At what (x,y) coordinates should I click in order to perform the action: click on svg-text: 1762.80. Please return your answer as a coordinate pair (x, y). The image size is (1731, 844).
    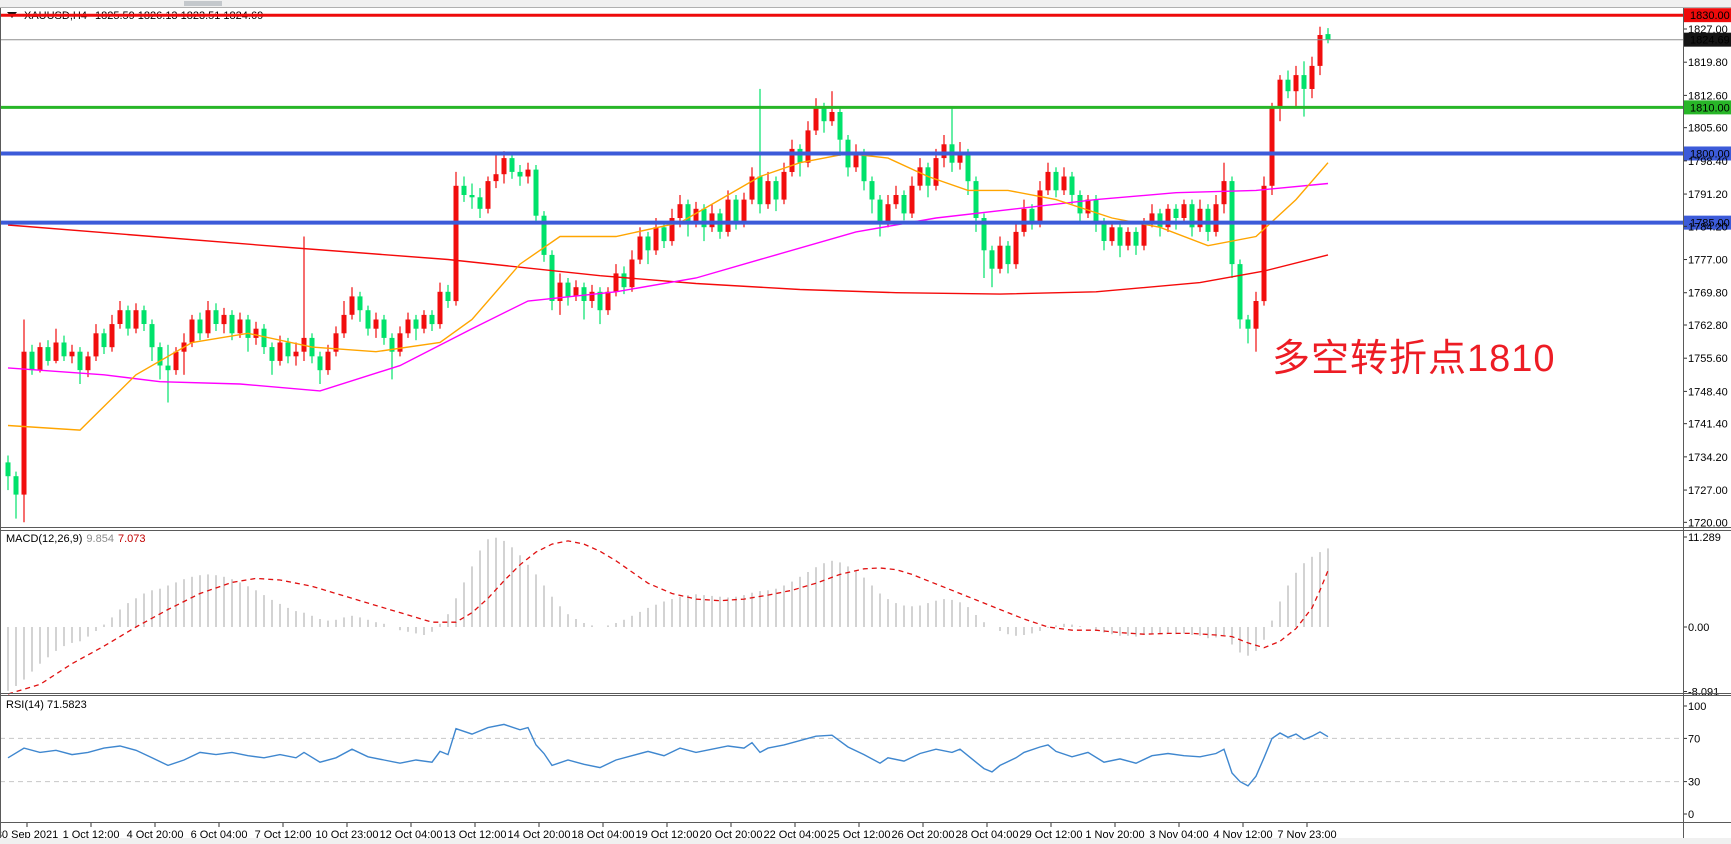
    Looking at the image, I should click on (1708, 326).